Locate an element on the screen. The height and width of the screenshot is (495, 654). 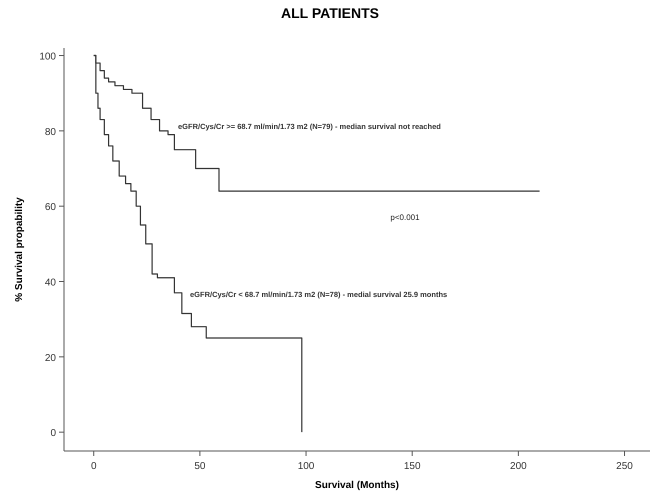
x-tick-label: 200 is located at coordinates (519, 466).